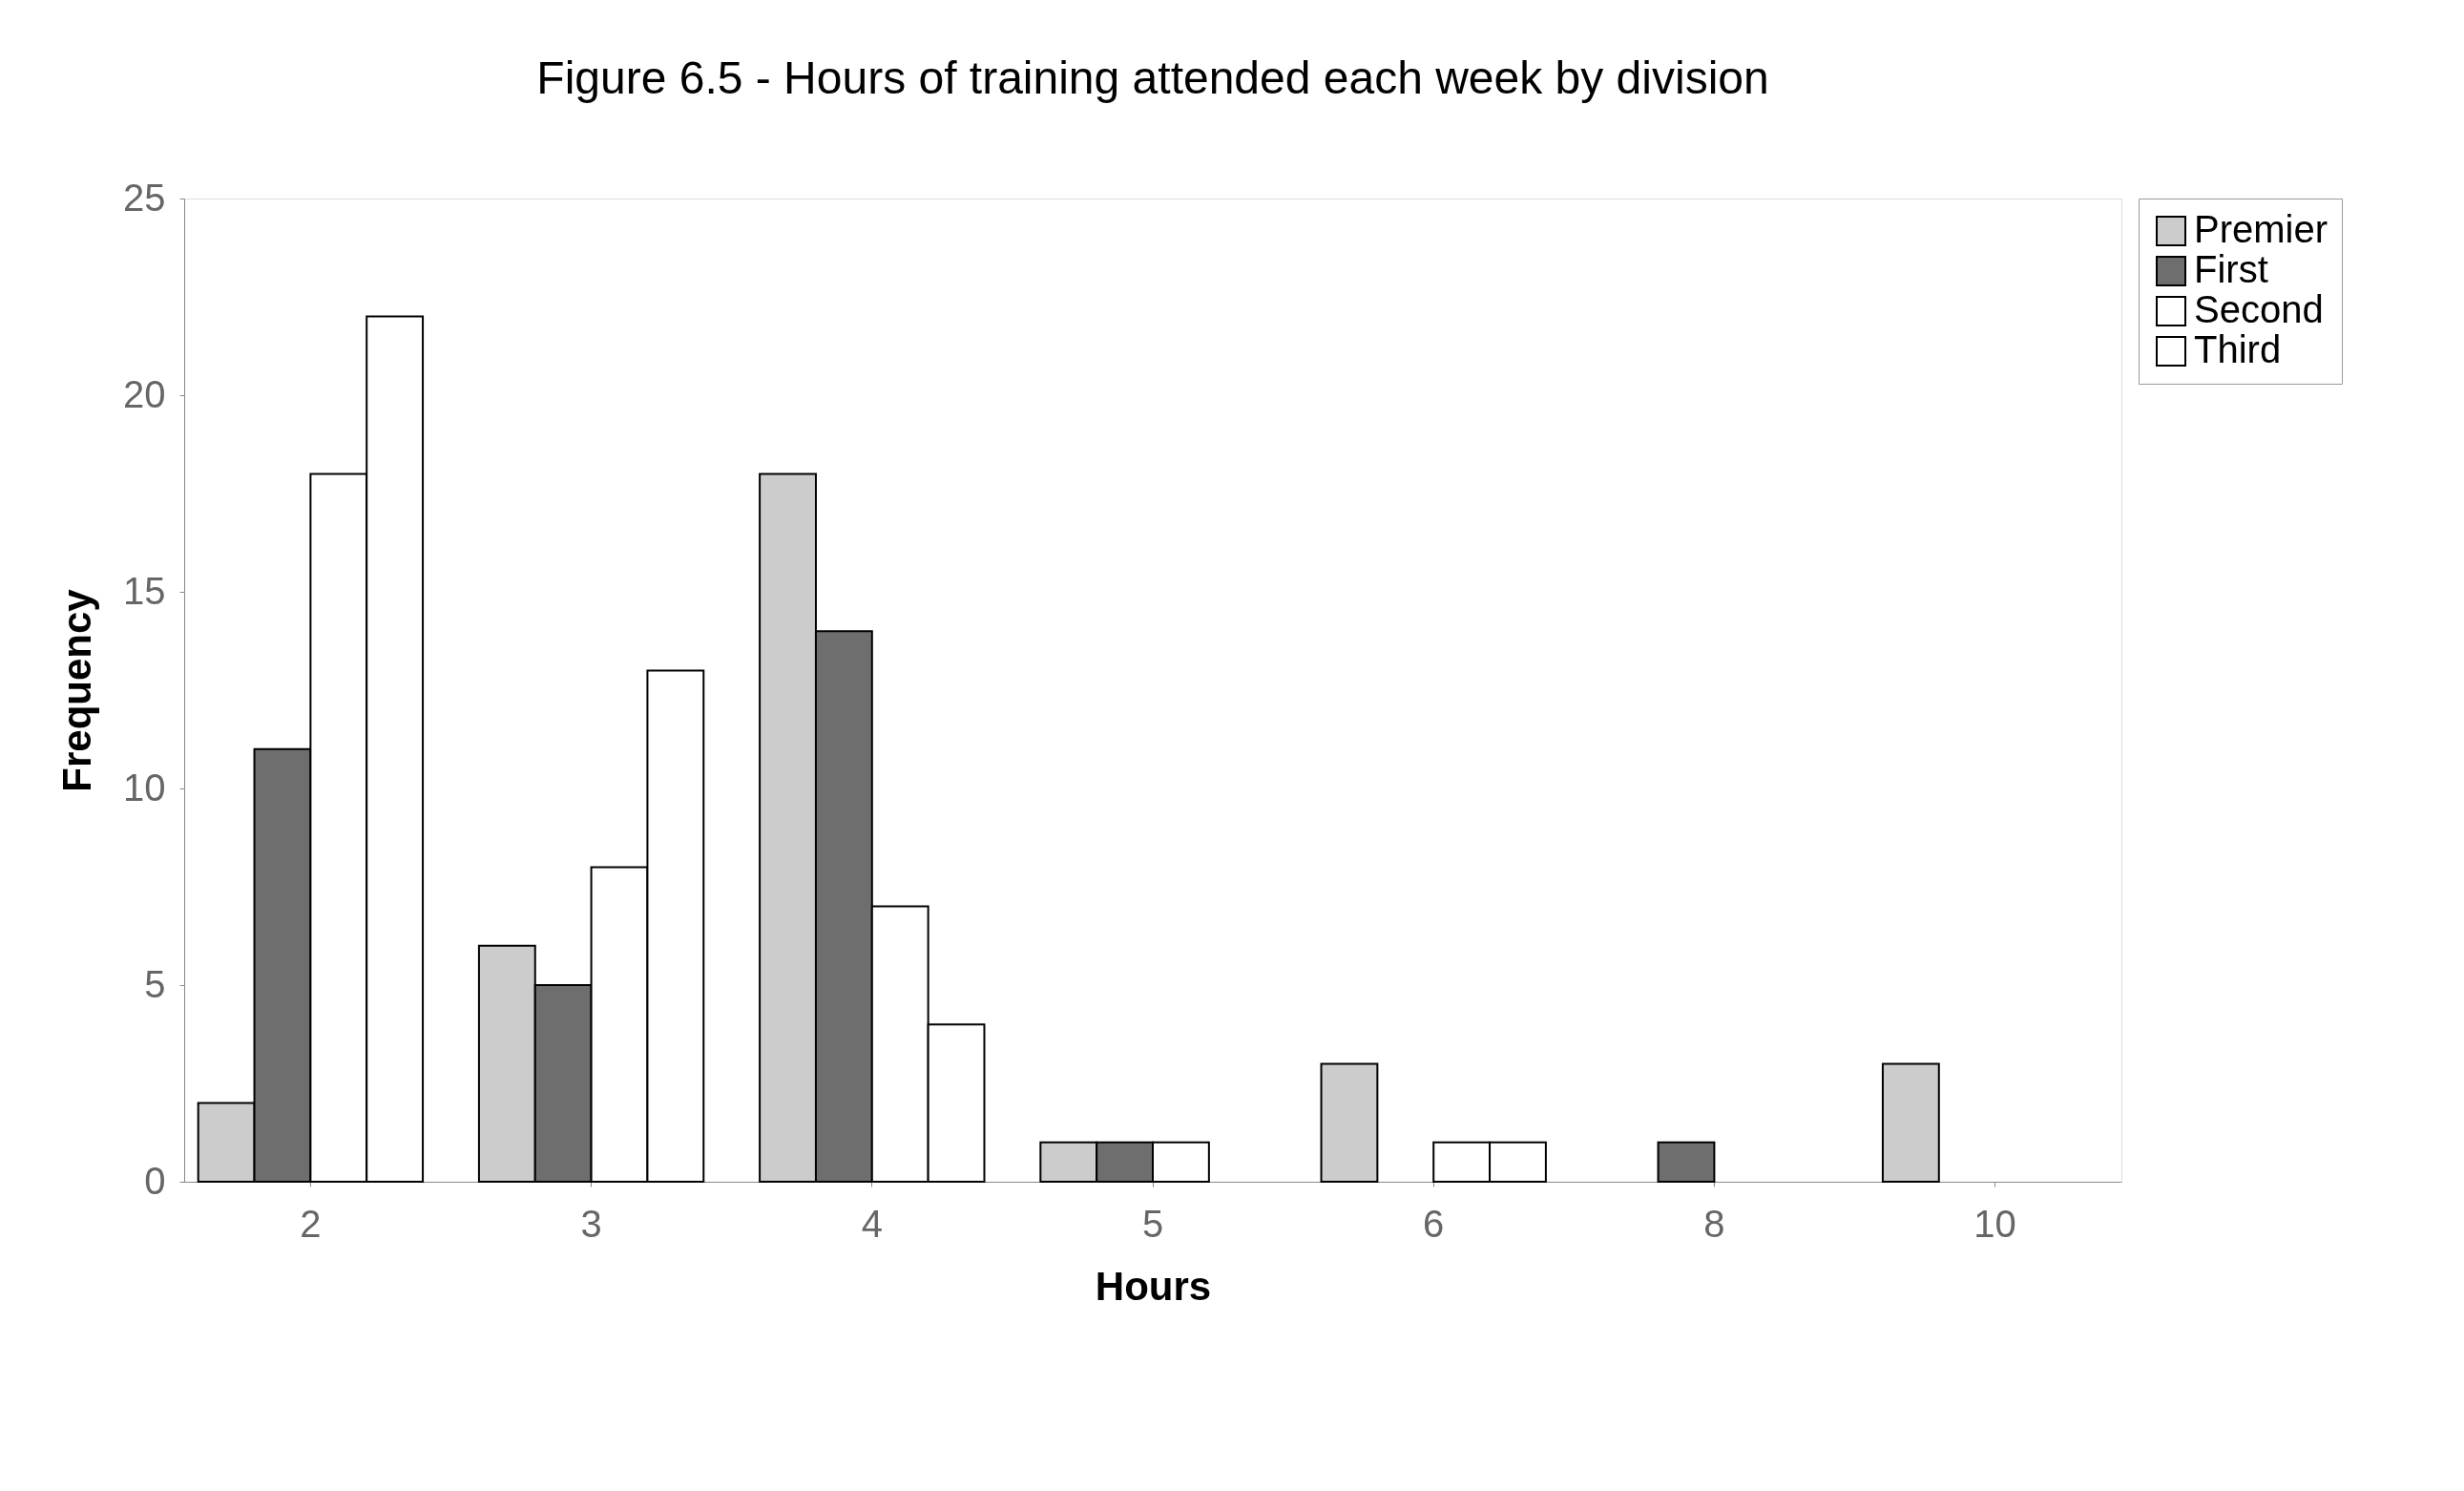  I want to click on x-tick-label: 6, so click(1434, 1223).